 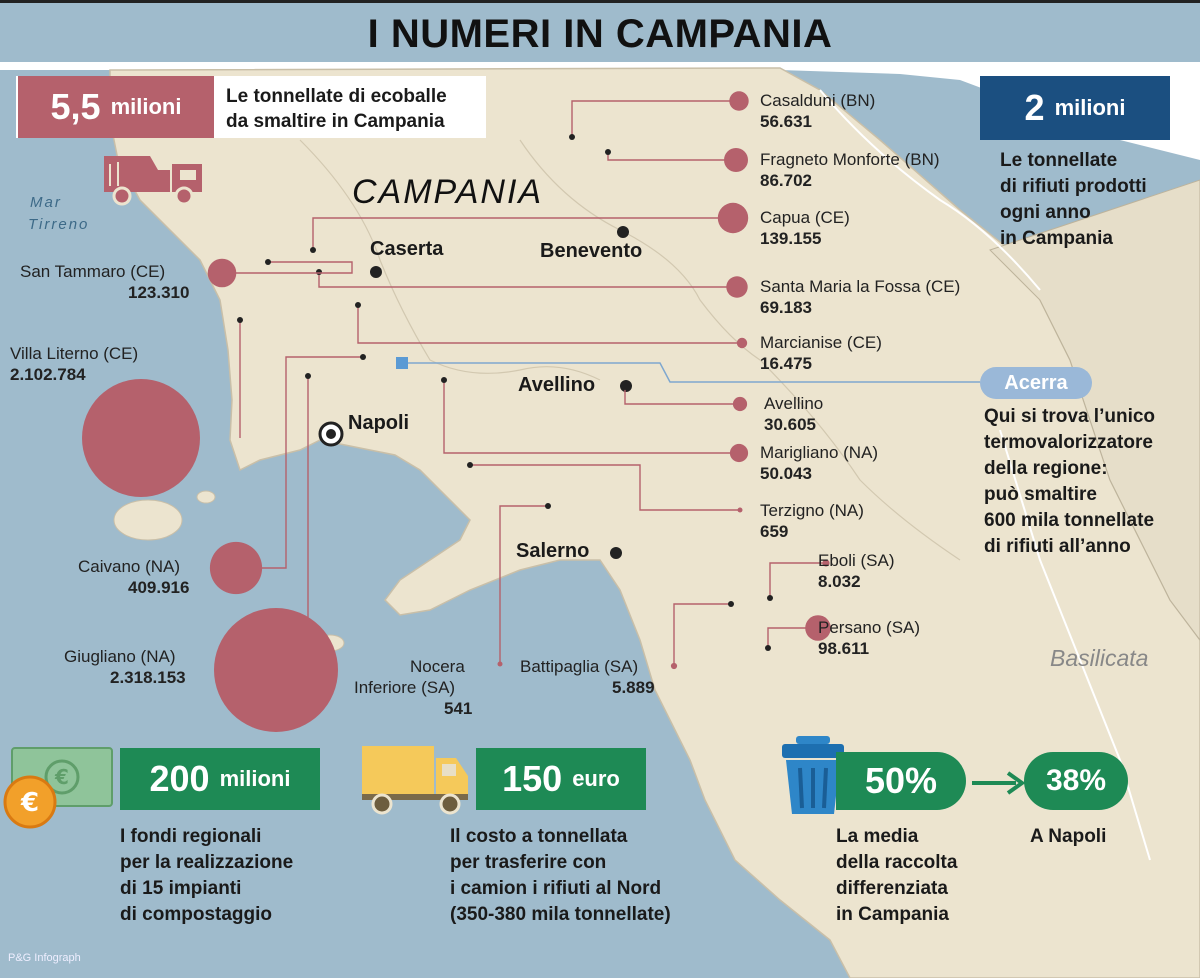 I want to click on site-label: Nocera Inferiore (SA) 541, so click(x=406, y=687).